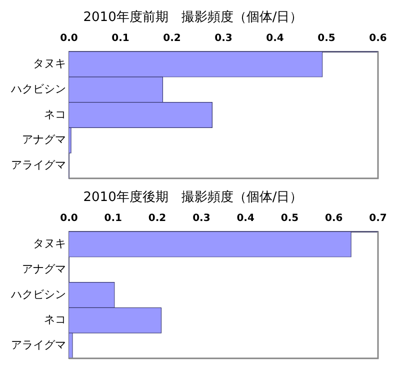 The width and height of the screenshot is (400, 382). I want to click on chart-title: 2010年度後期 撮影頻度（個体/日）, so click(193, 197).